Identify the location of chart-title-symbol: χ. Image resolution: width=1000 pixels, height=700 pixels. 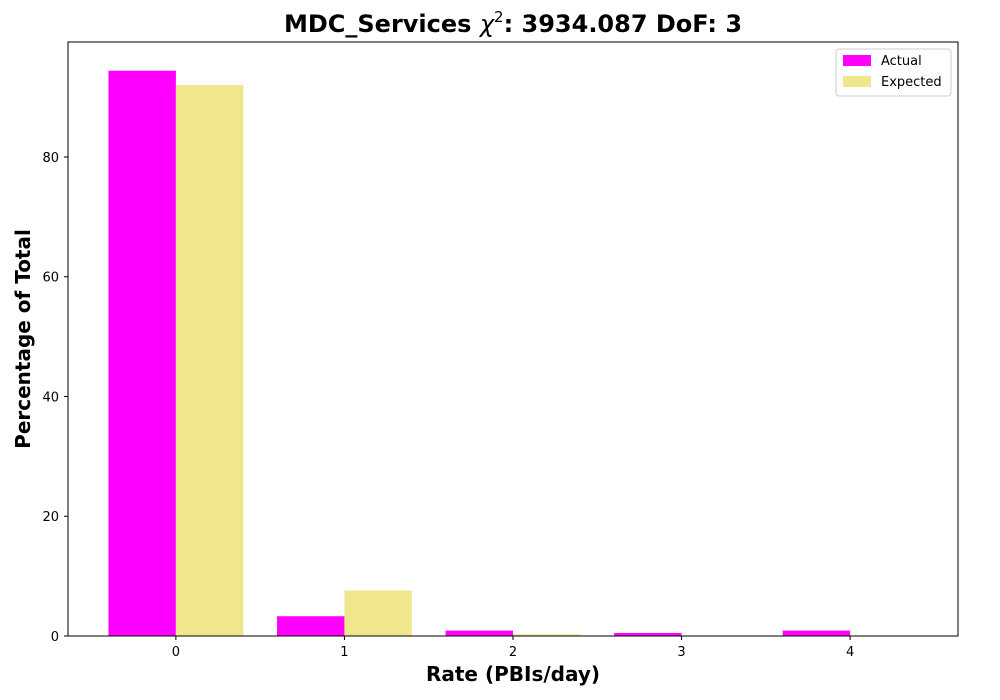
(486, 24).